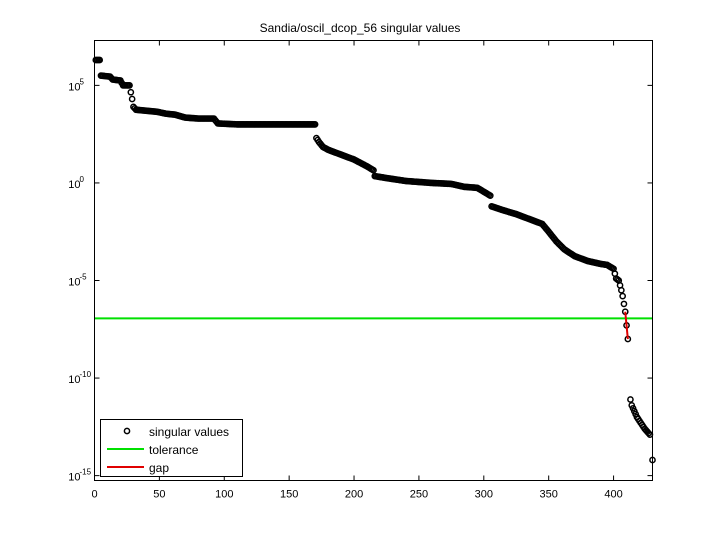 The height and width of the screenshot is (540, 720). What do you see at coordinates (127, 431) in the screenshot?
I see `legend-marker-icon` at bounding box center [127, 431].